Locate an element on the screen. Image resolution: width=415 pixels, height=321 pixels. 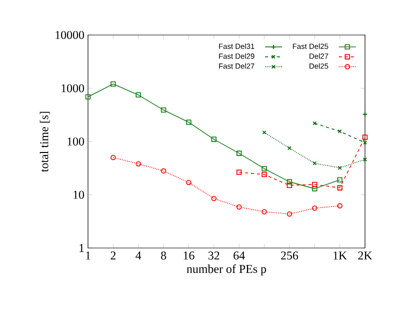
x-tick-label: 32 is located at coordinates (214, 256).